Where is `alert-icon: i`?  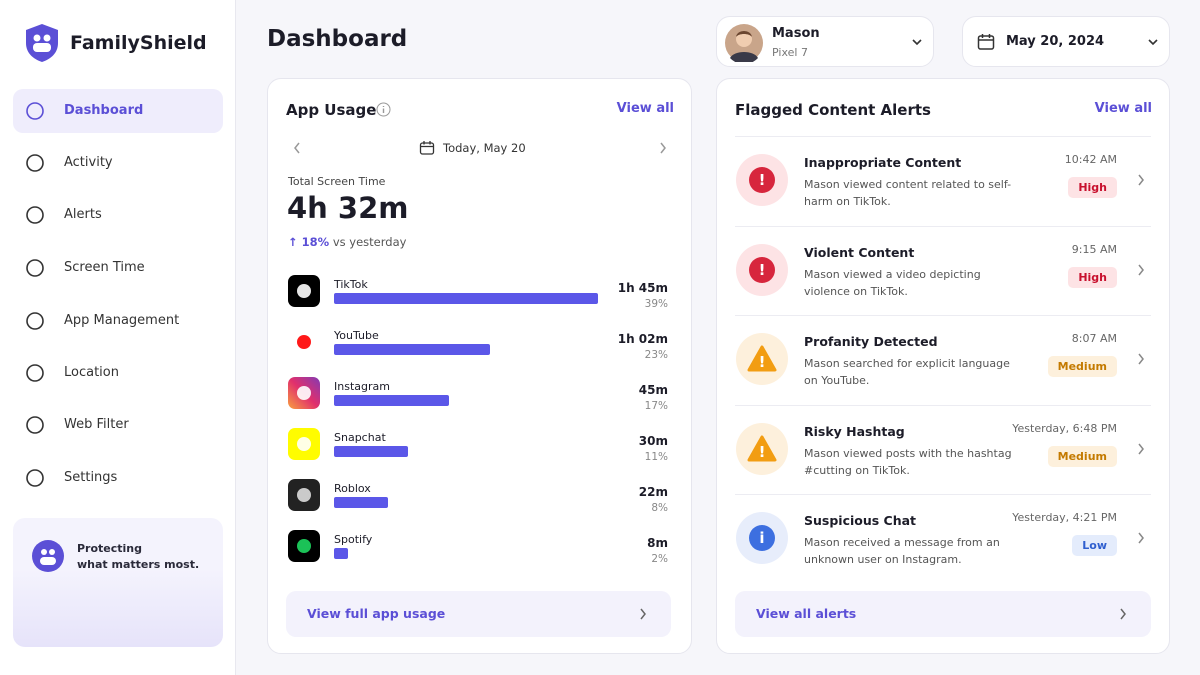
alert-icon: i is located at coordinates (762, 538).